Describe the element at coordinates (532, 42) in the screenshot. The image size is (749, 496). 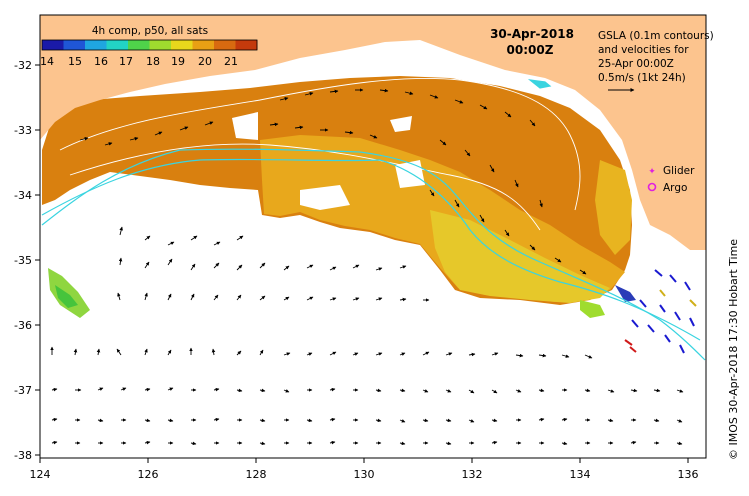
I see `timestamp: 30-Apr-2018 00:00Z` at that location.